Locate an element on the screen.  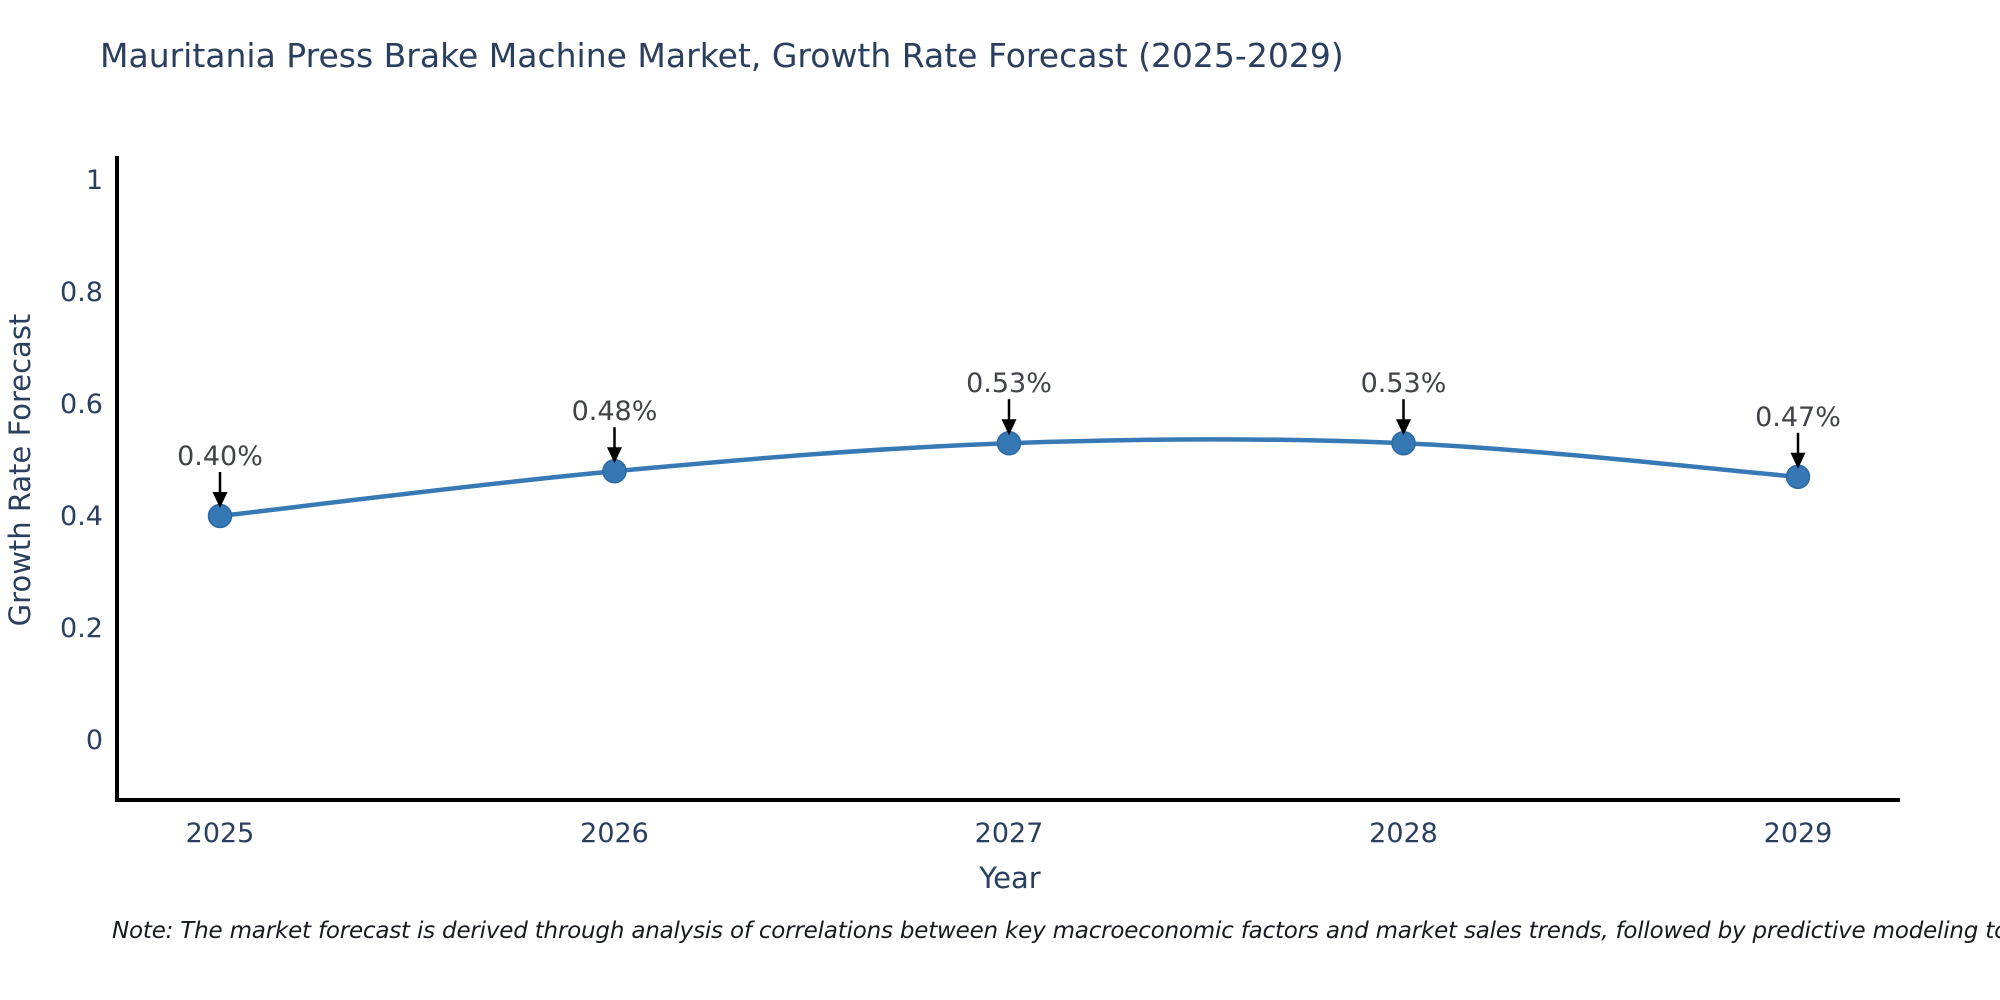
y-tick-label: 1 is located at coordinates (94, 180).